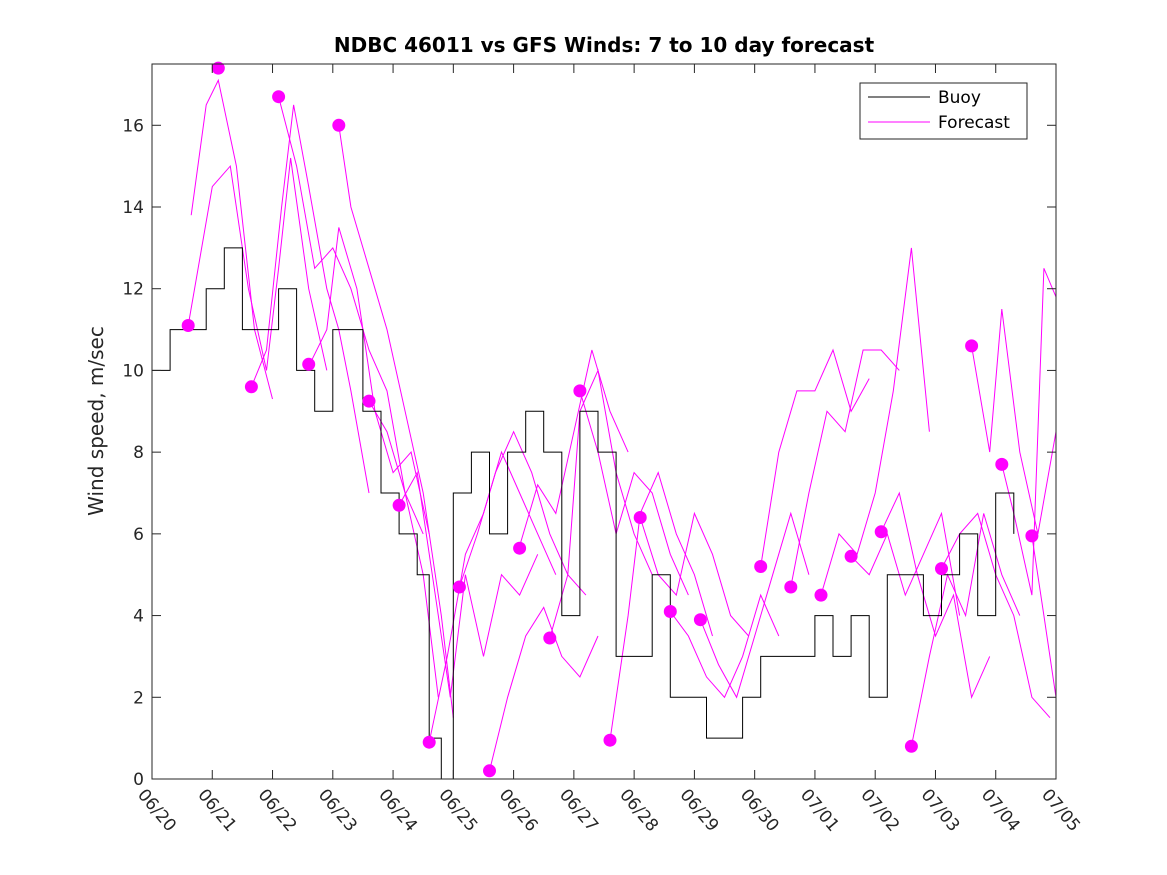  I want to click on y-tick-label-2: 2, so click(138, 698).